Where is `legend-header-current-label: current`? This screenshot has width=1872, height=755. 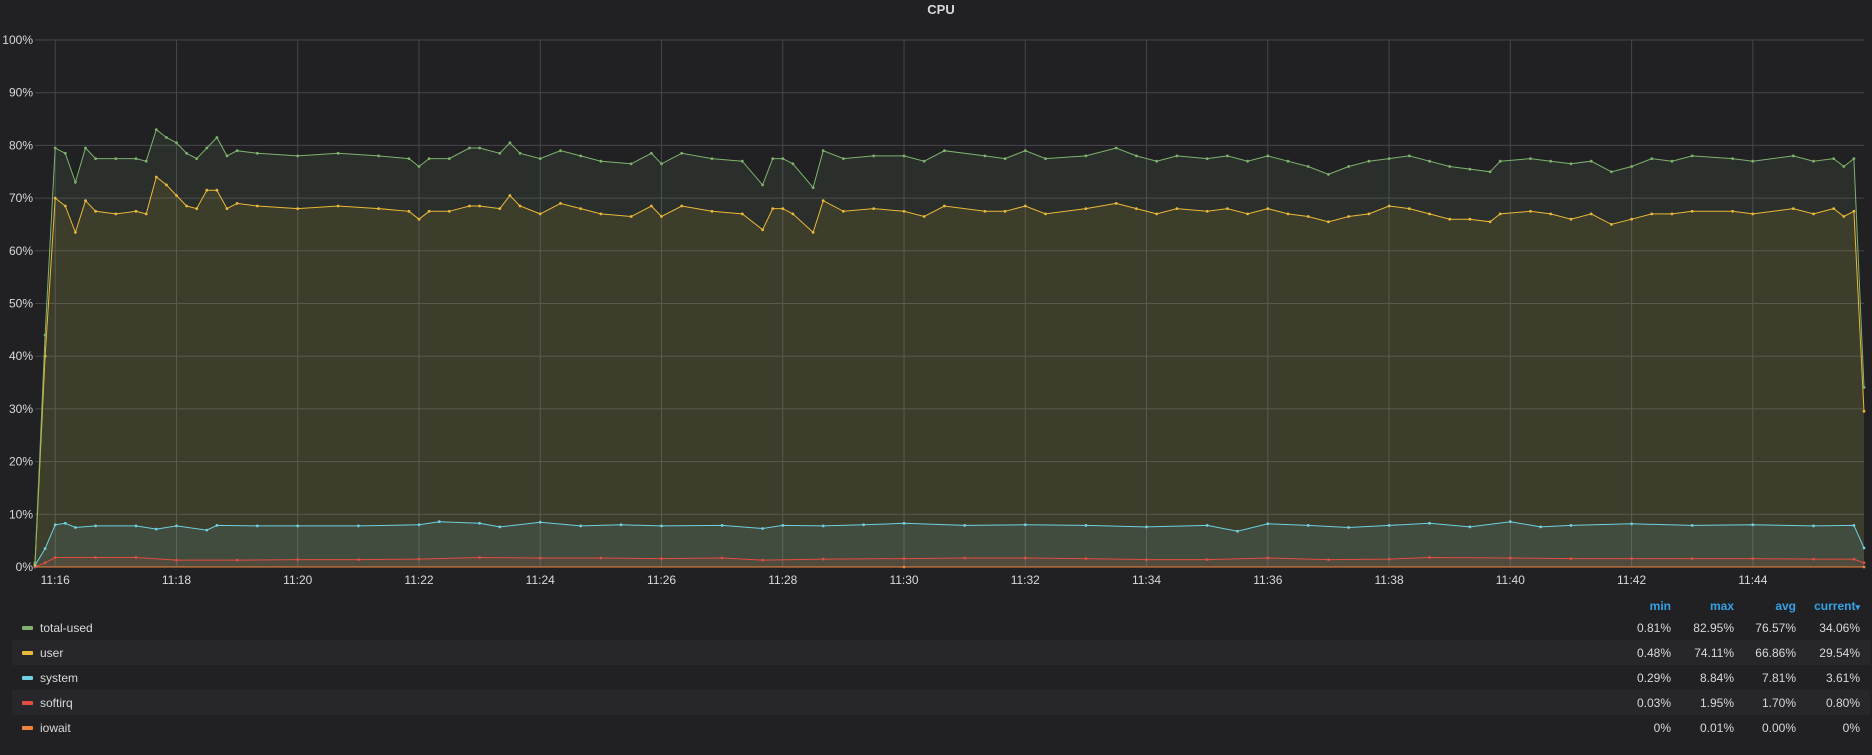
legend-header-current-label: current is located at coordinates (1835, 606).